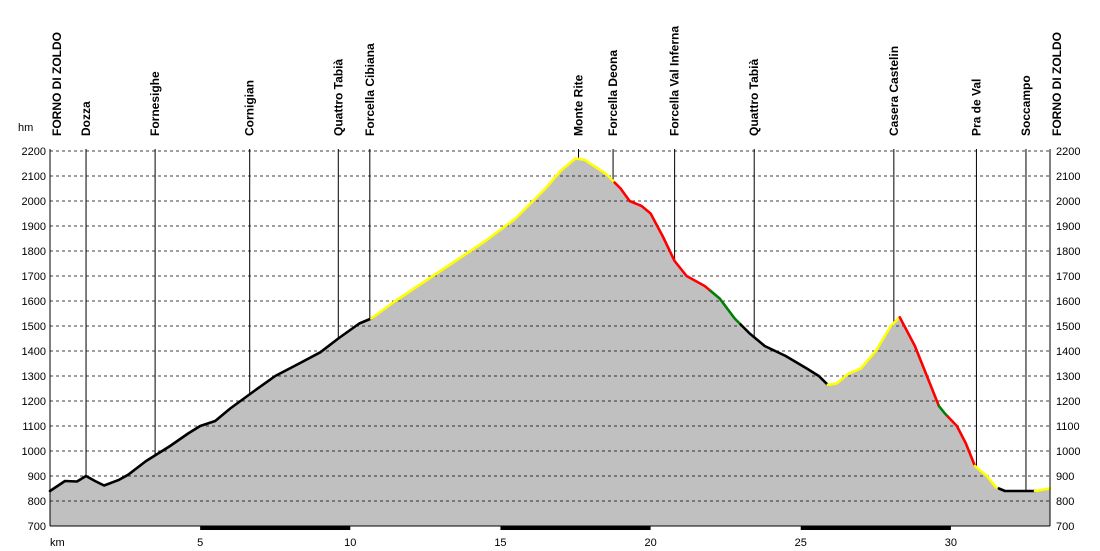  What do you see at coordinates (34, 277) in the screenshot?
I see `y-tick-label-left-1700: 1700` at bounding box center [34, 277].